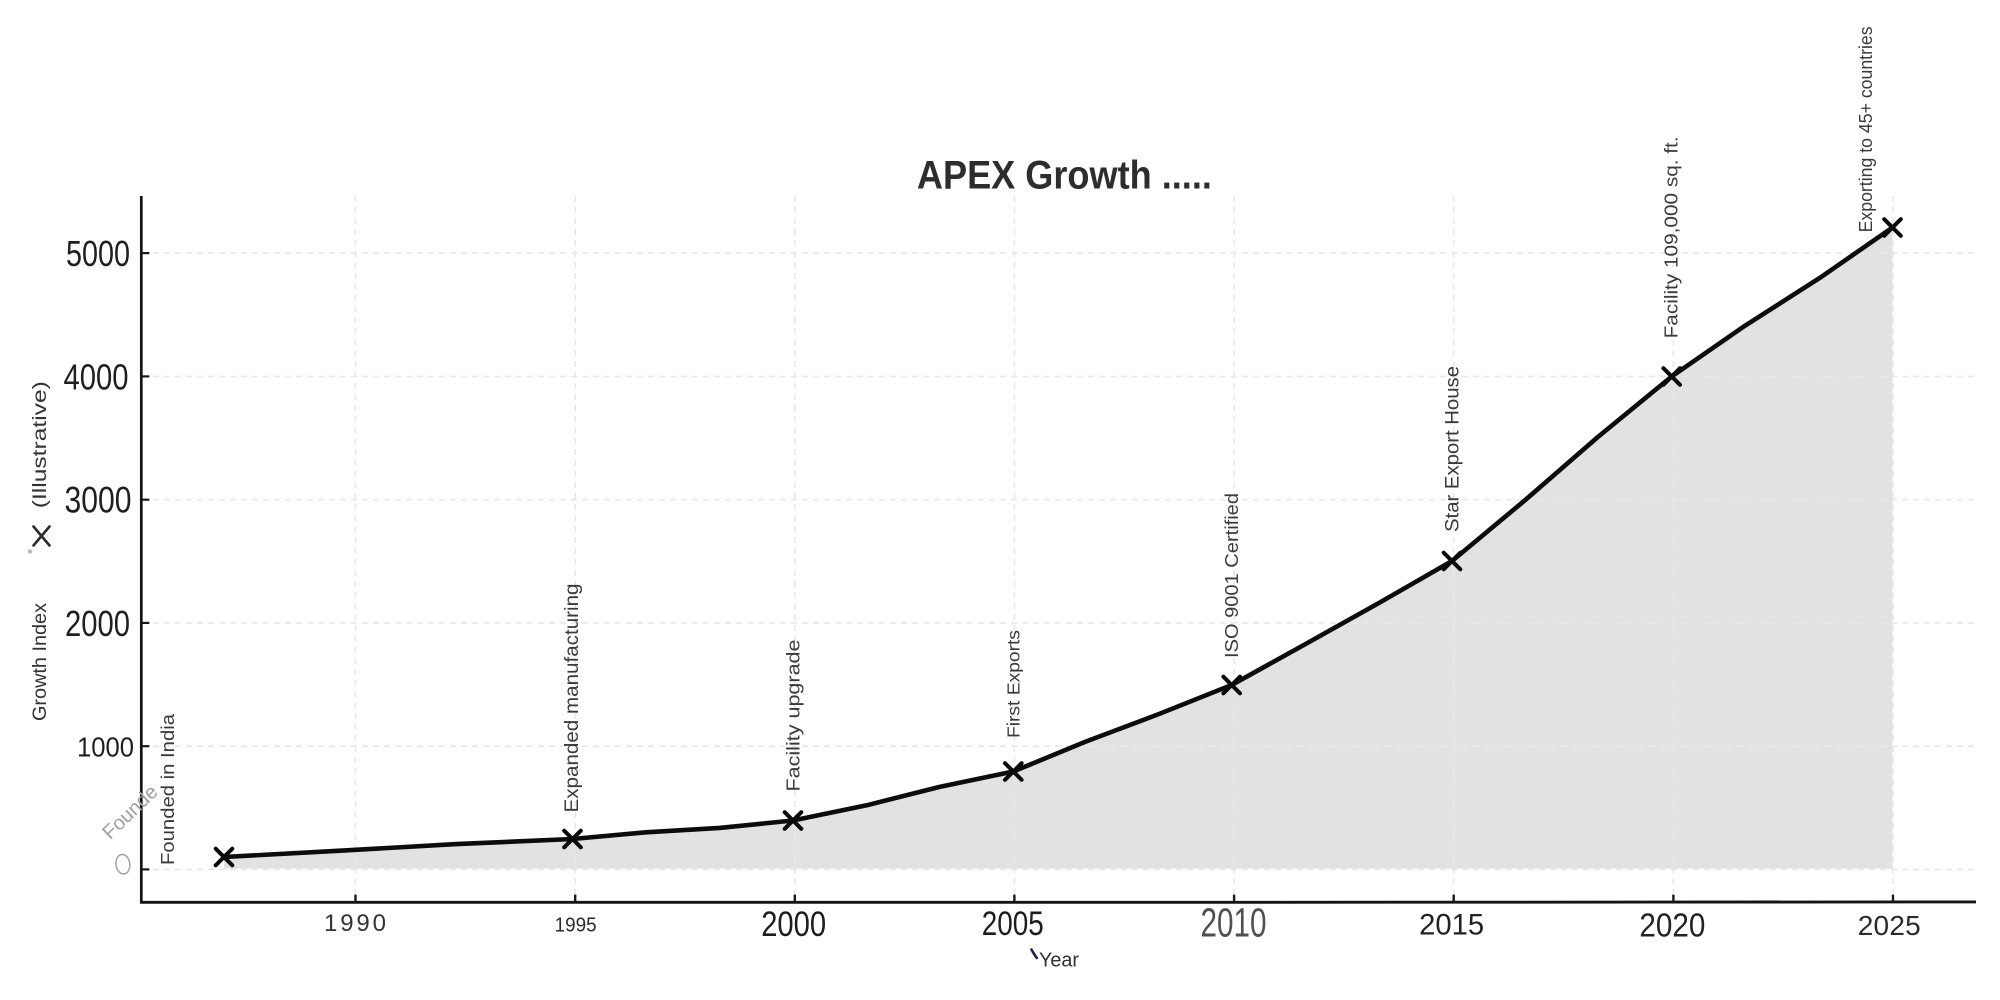 Image resolution: width=2000 pixels, height=1000 pixels. I want to click on svg-text: 2010, so click(1234, 923).